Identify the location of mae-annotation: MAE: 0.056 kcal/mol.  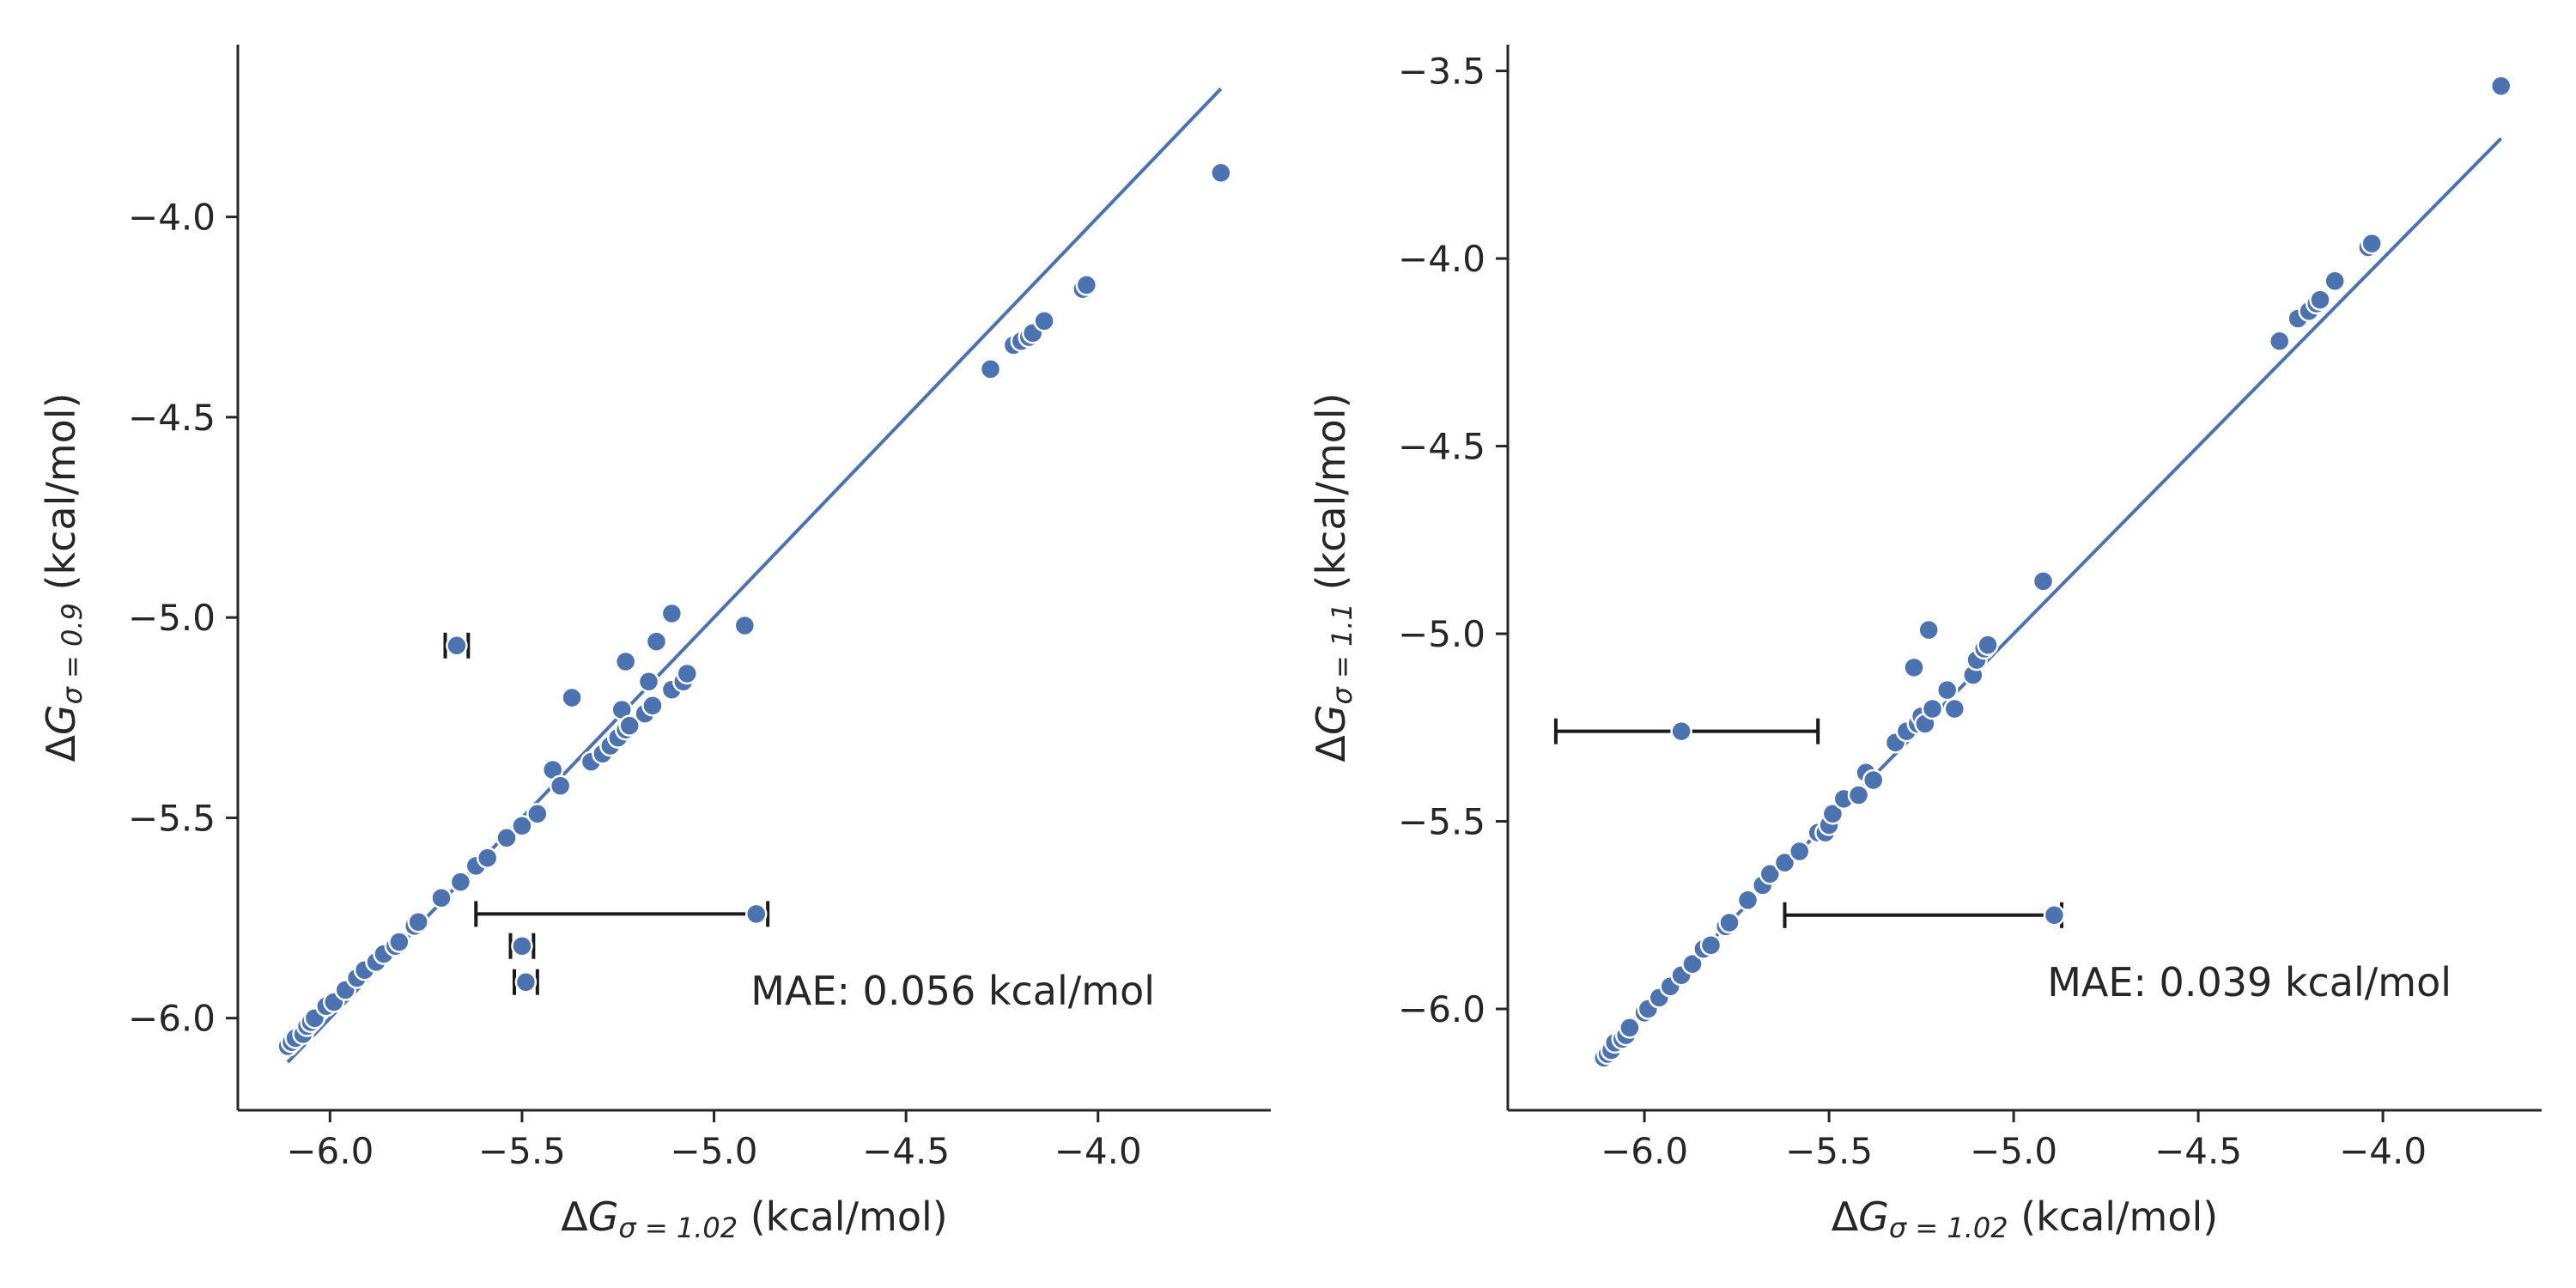
(952, 991).